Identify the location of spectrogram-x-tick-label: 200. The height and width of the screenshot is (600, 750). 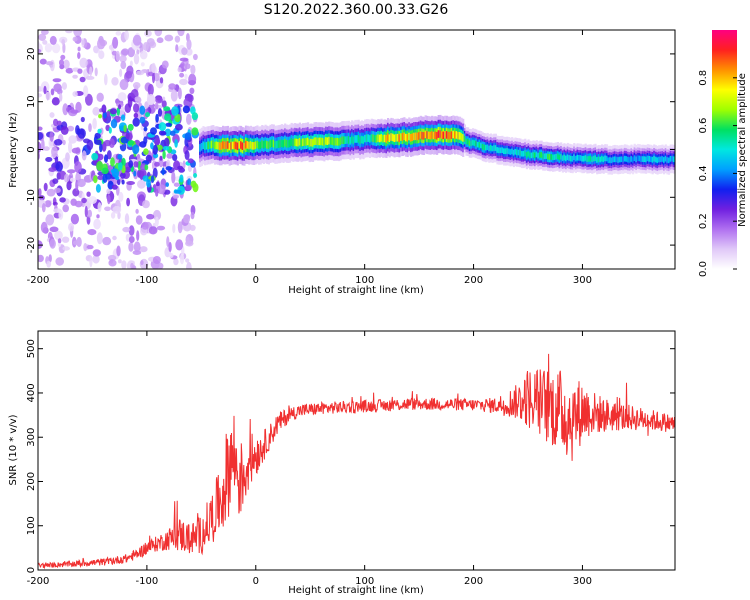
(473, 280).